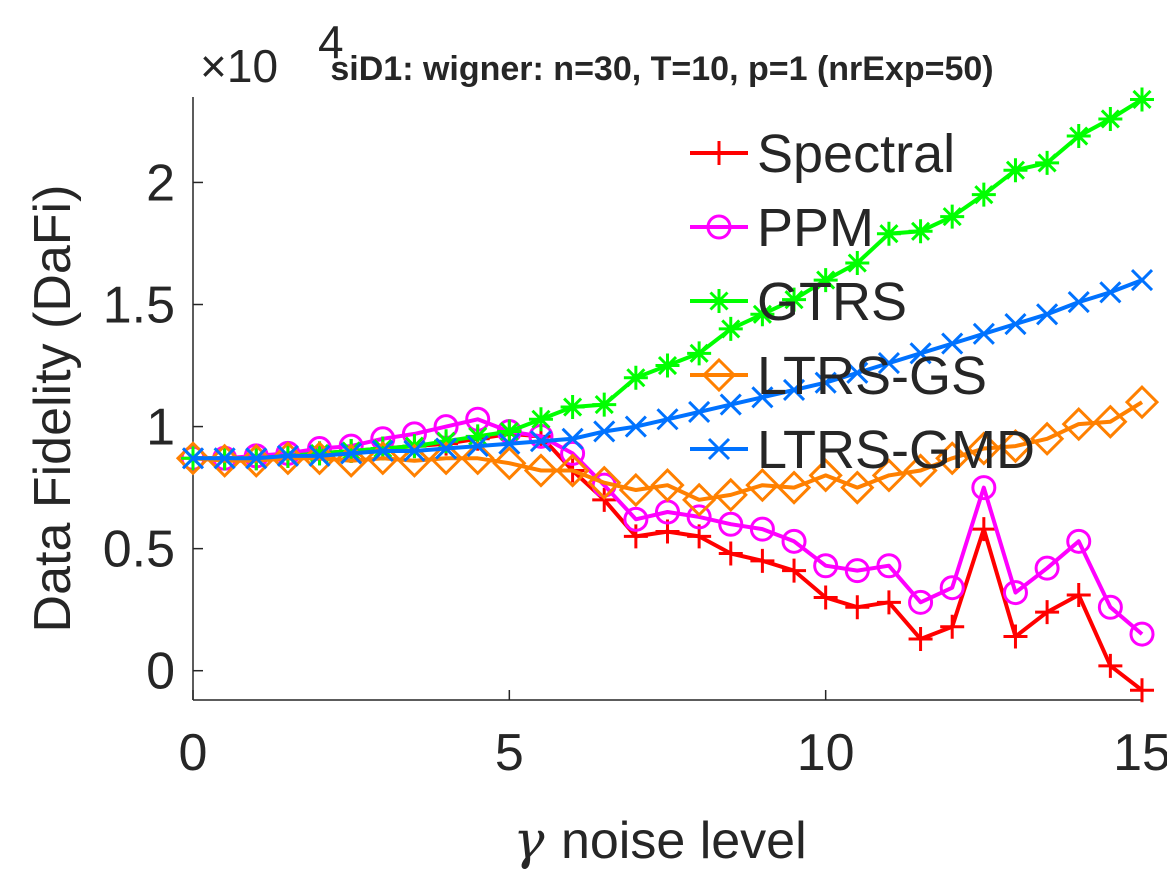  Describe the element at coordinates (239, 66) in the screenshot. I see `y-exponent-label: ×10` at that location.